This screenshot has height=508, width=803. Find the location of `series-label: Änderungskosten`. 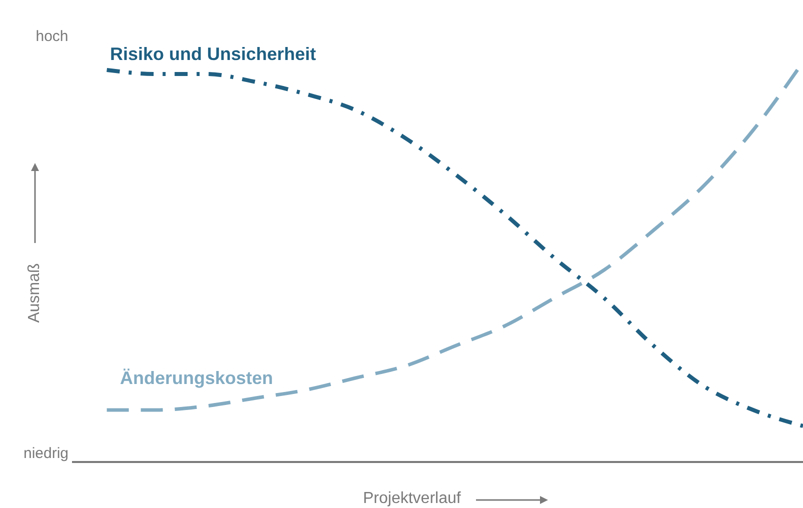

series-label: Änderungskosten is located at coordinates (197, 378).